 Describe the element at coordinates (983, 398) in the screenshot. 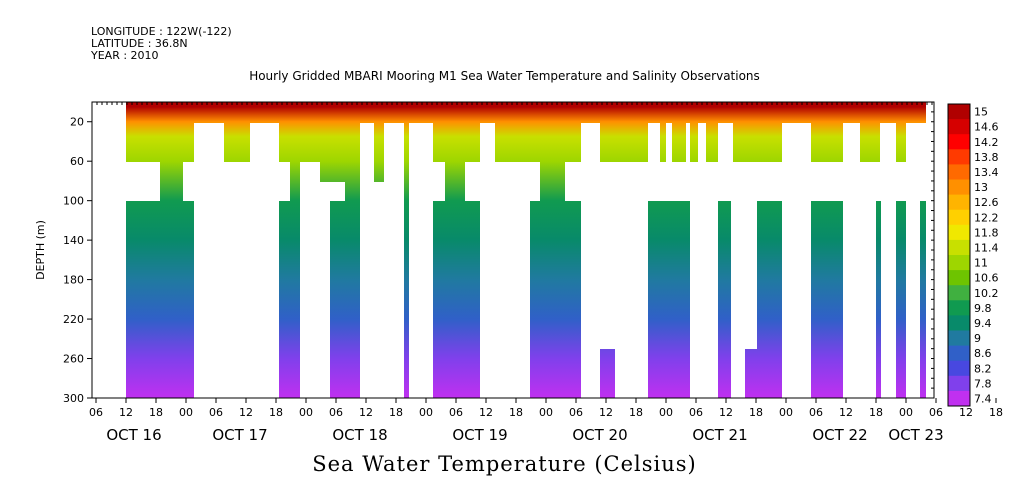

I see `colorbar-label: 7.4` at that location.